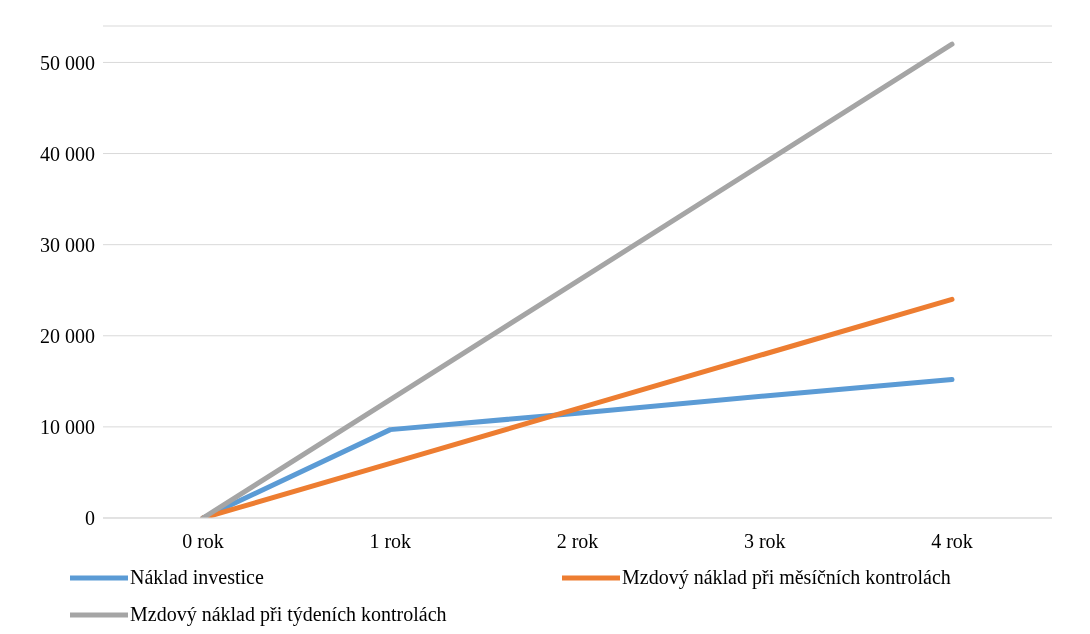 The image size is (1090, 634). What do you see at coordinates (67, 426) in the screenshot?
I see `y-tick-label: 10 000` at bounding box center [67, 426].